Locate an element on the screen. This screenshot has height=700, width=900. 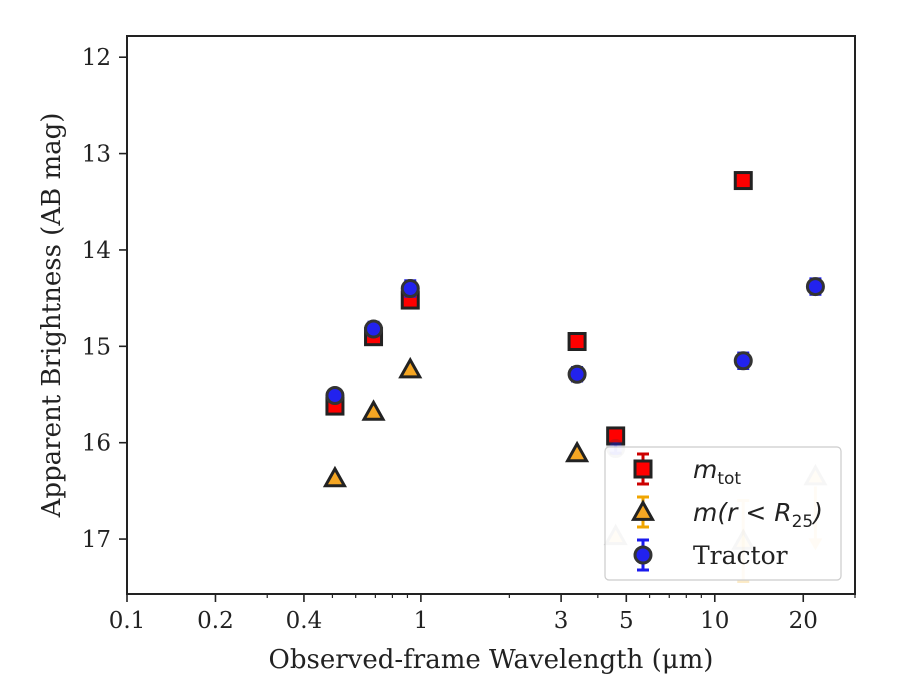
legend-label: mtot is located at coordinates (717, 472).